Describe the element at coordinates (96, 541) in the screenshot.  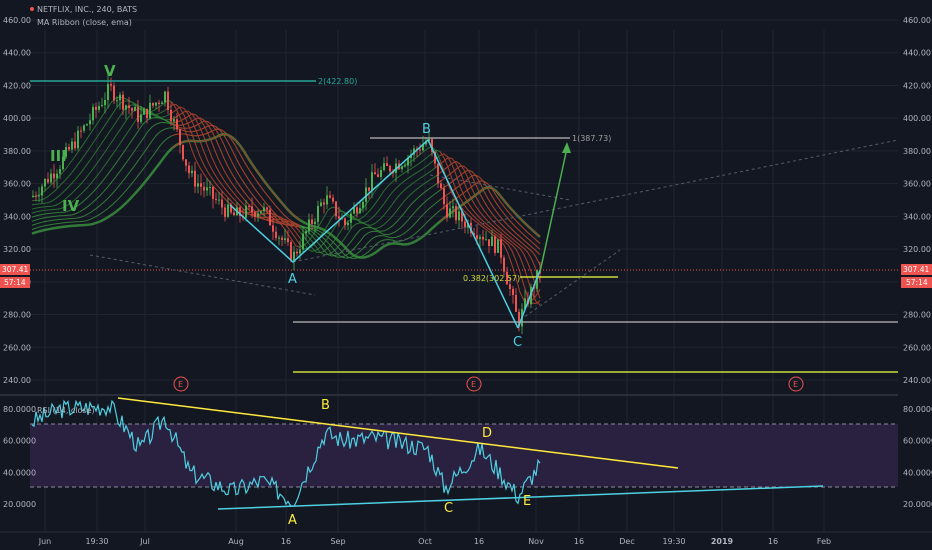
I see `time-tick: 19:30` at that location.